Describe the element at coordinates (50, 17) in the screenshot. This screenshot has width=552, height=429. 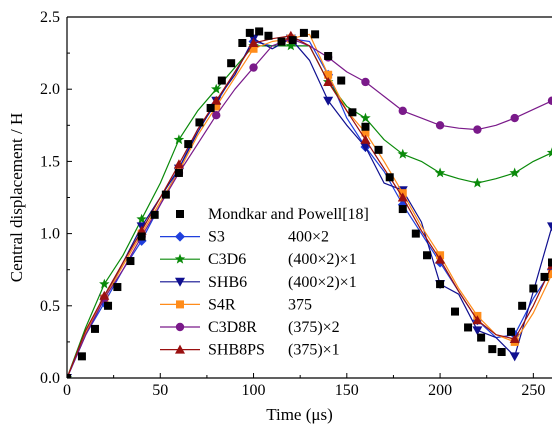
I see `y-tick-label: 2.5` at that location.